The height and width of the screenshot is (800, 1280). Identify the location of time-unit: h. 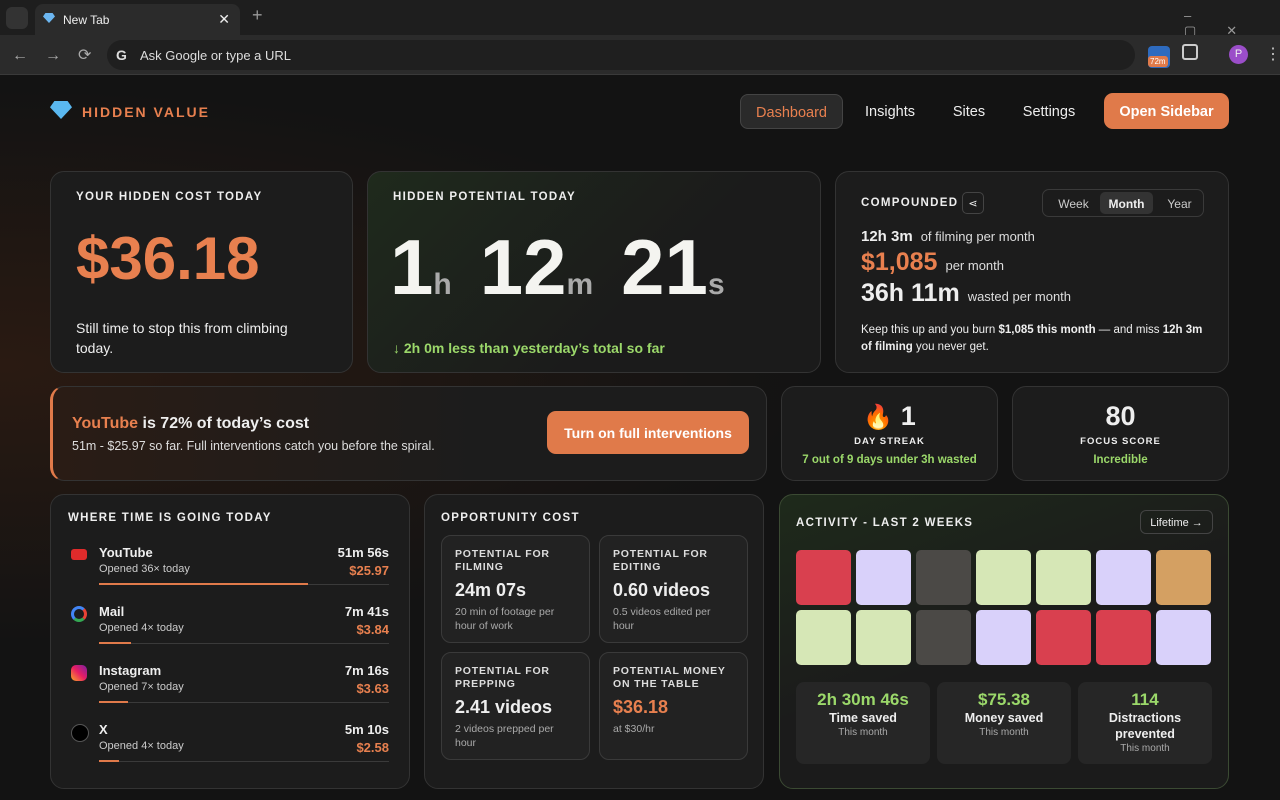
(442, 284).